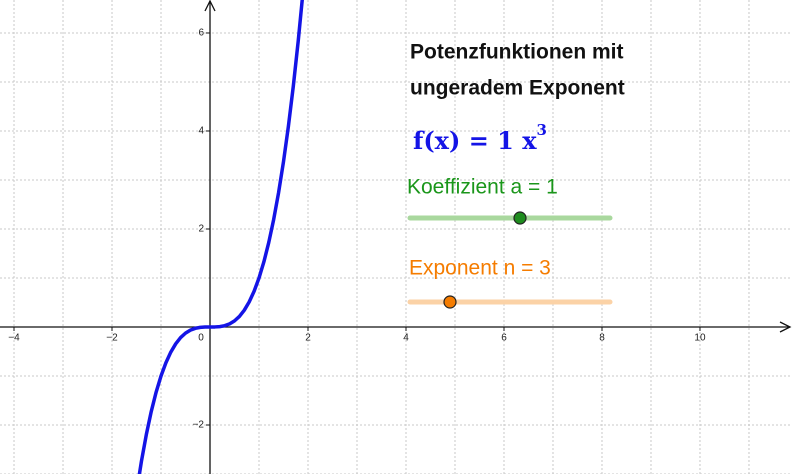 The image size is (792, 474). I want to click on x-tick-label: −2, so click(112, 338).